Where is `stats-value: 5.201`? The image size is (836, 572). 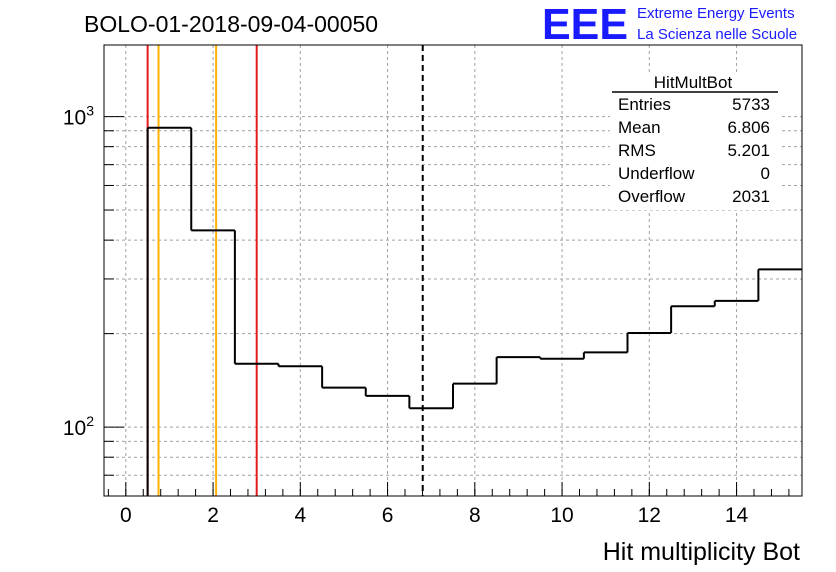 stats-value: 5.201 is located at coordinates (748, 150).